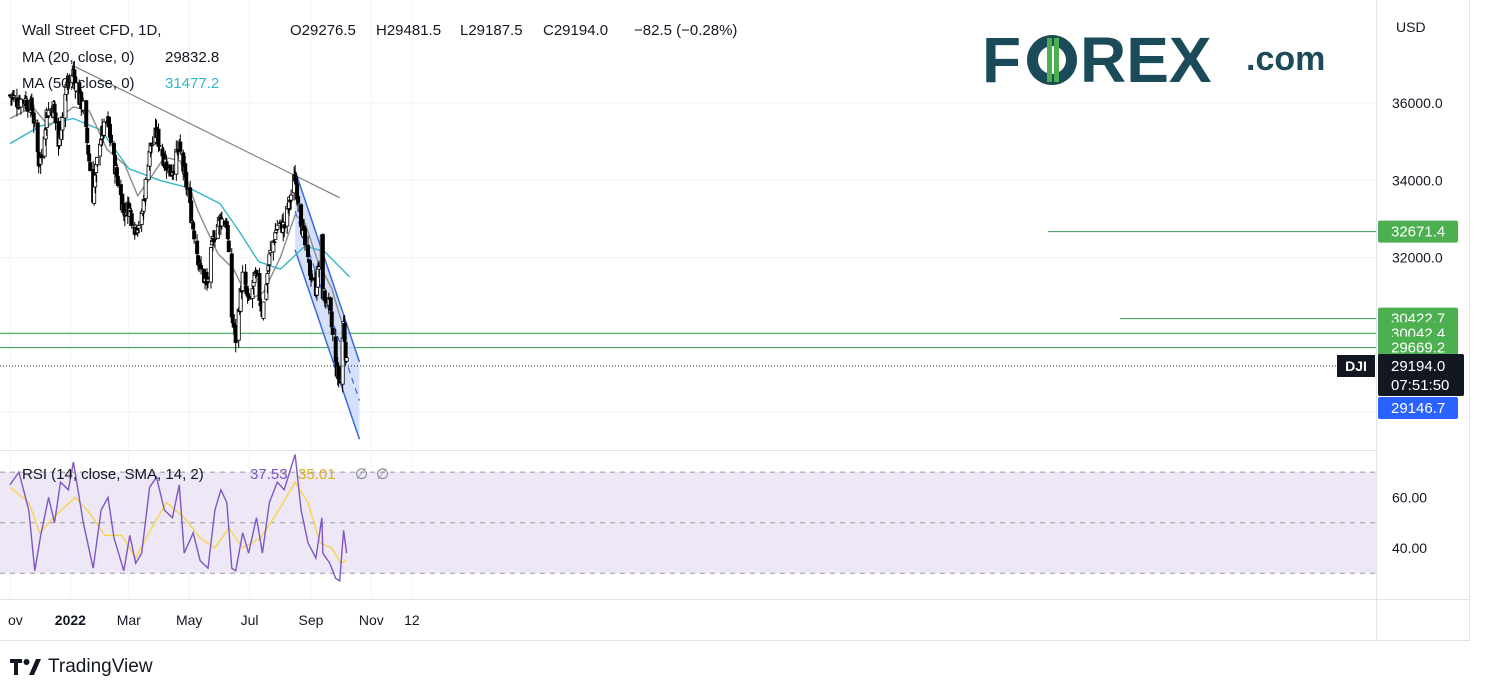  Describe the element at coordinates (269, 474) in the screenshot. I see `rsi-value: 37.53` at that location.